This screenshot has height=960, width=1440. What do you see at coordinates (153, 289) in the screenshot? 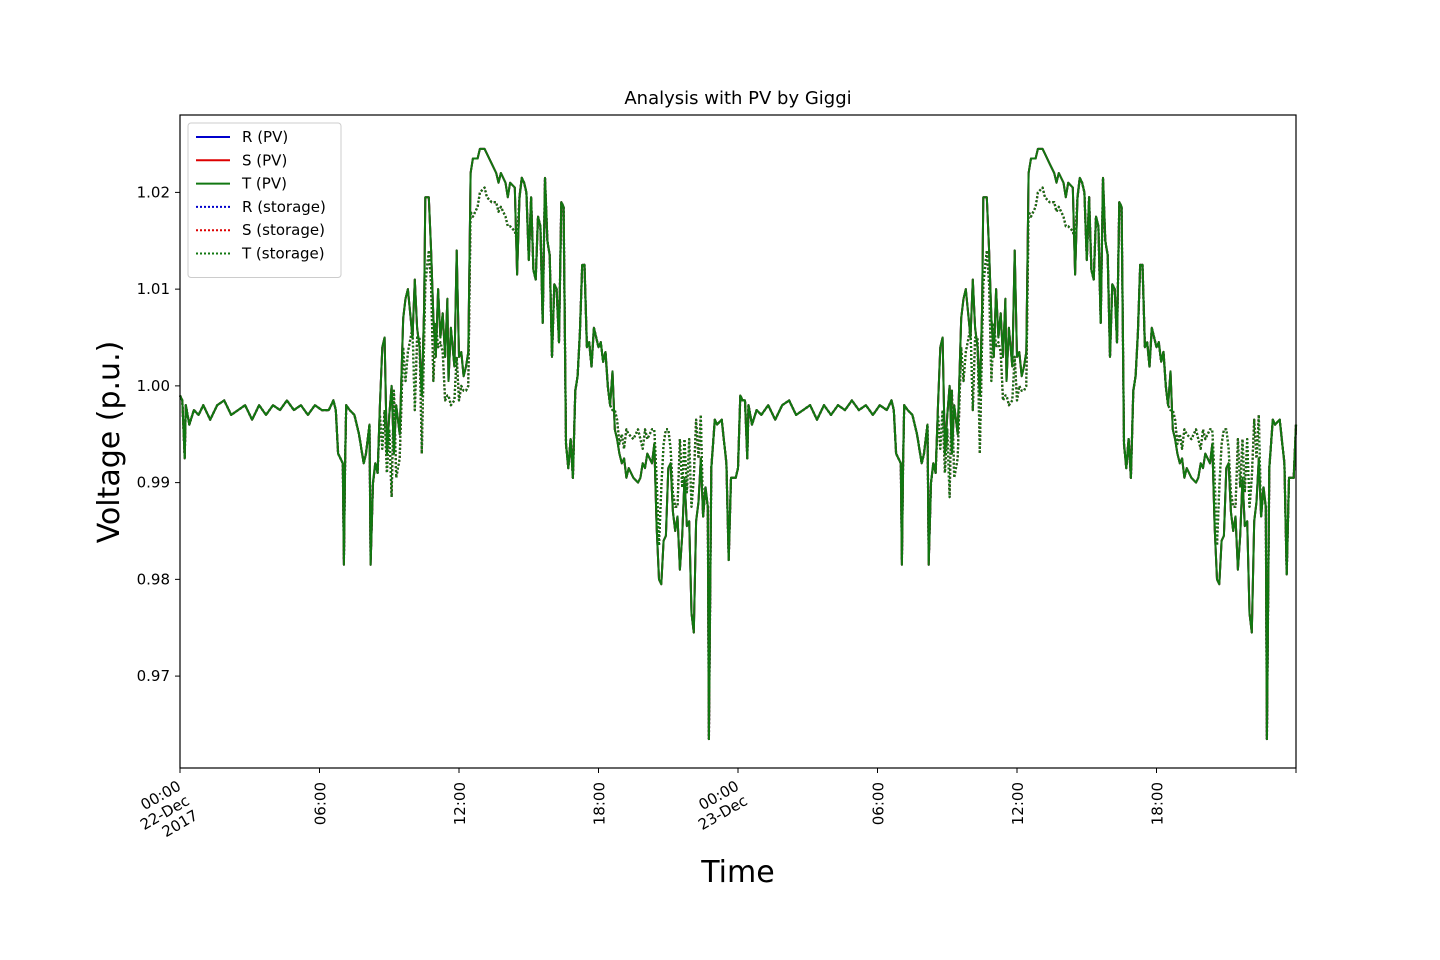
I see `y-tick-label: 1.01` at bounding box center [153, 289].